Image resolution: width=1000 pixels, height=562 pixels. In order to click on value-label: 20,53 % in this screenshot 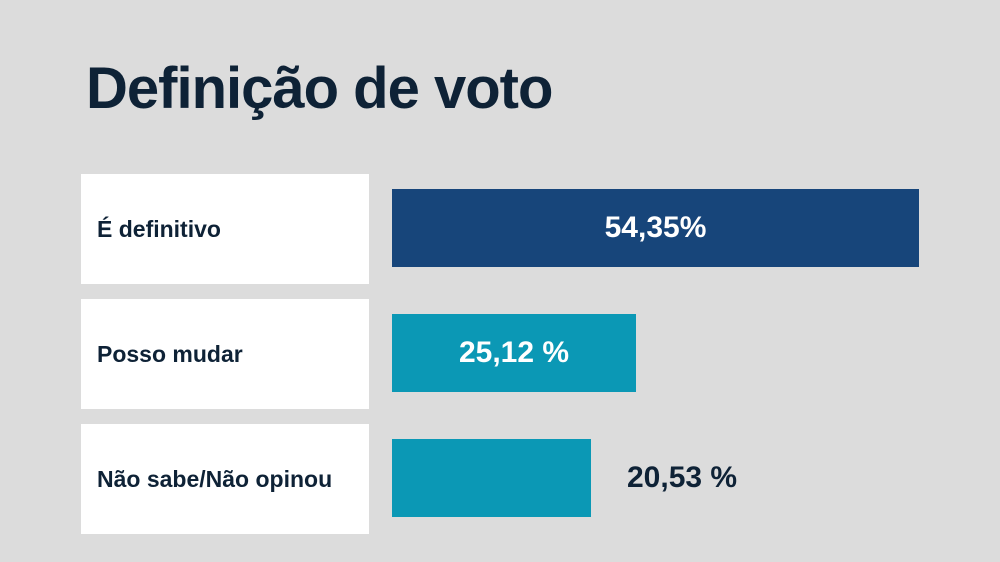, I will do `click(682, 477)`.